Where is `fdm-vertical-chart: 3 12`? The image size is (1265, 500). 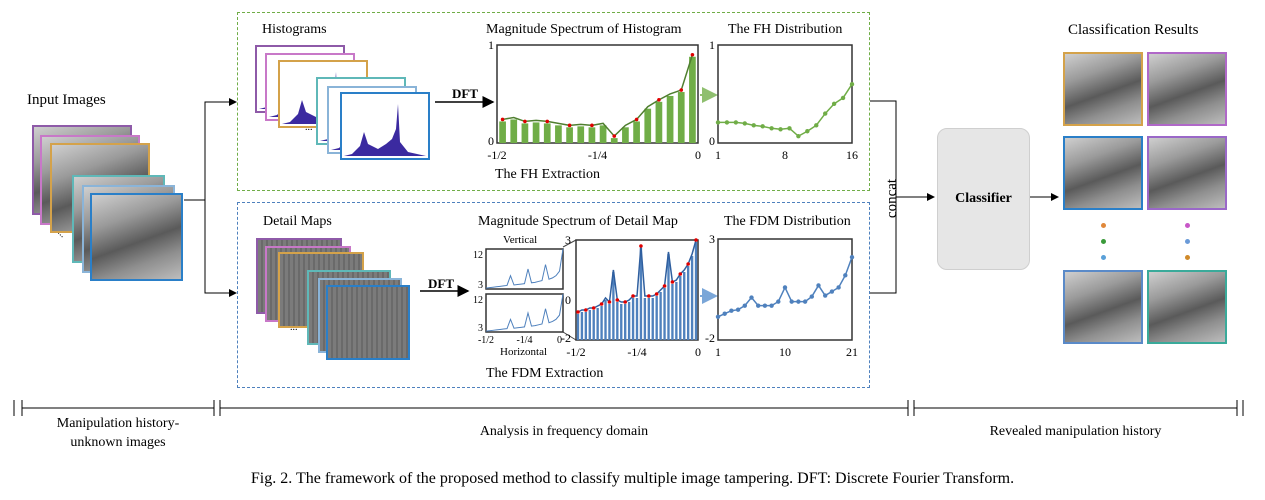
fdm-vertical-chart: 3 12 is located at coordinates (518, 269).